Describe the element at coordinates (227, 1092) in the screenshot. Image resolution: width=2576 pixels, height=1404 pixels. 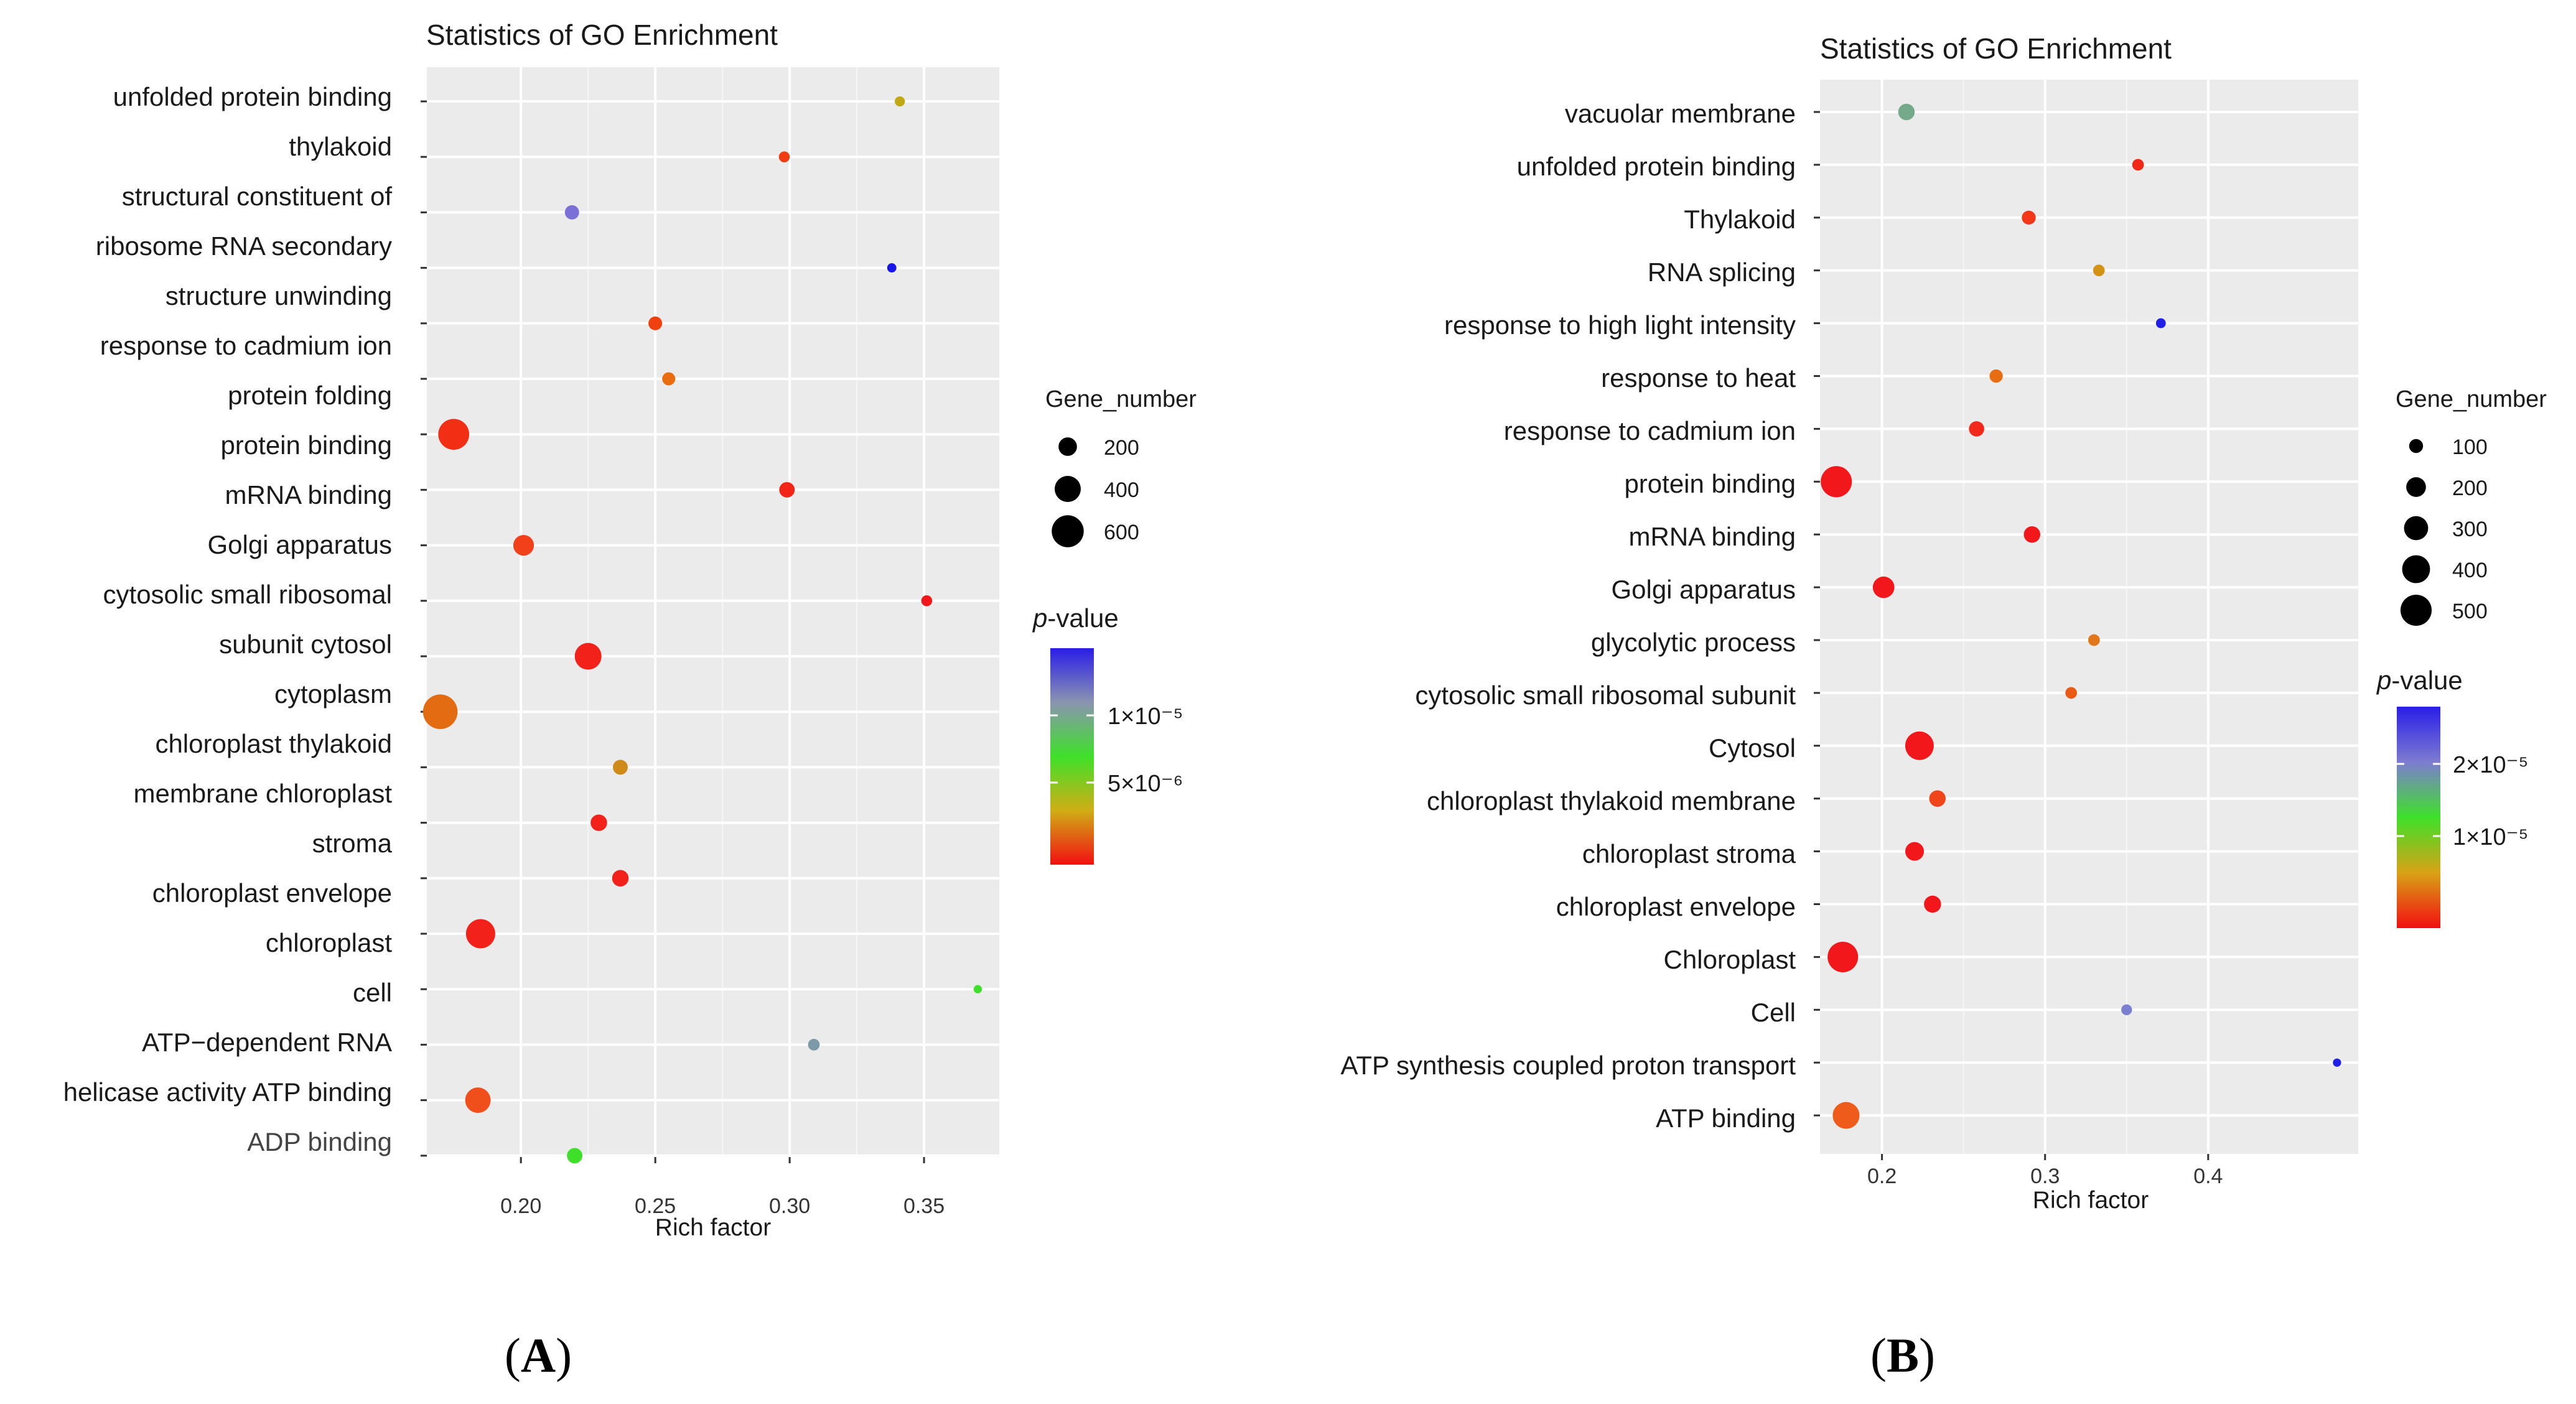
I see `y-tick-label: helicase activity ATP binding` at that location.